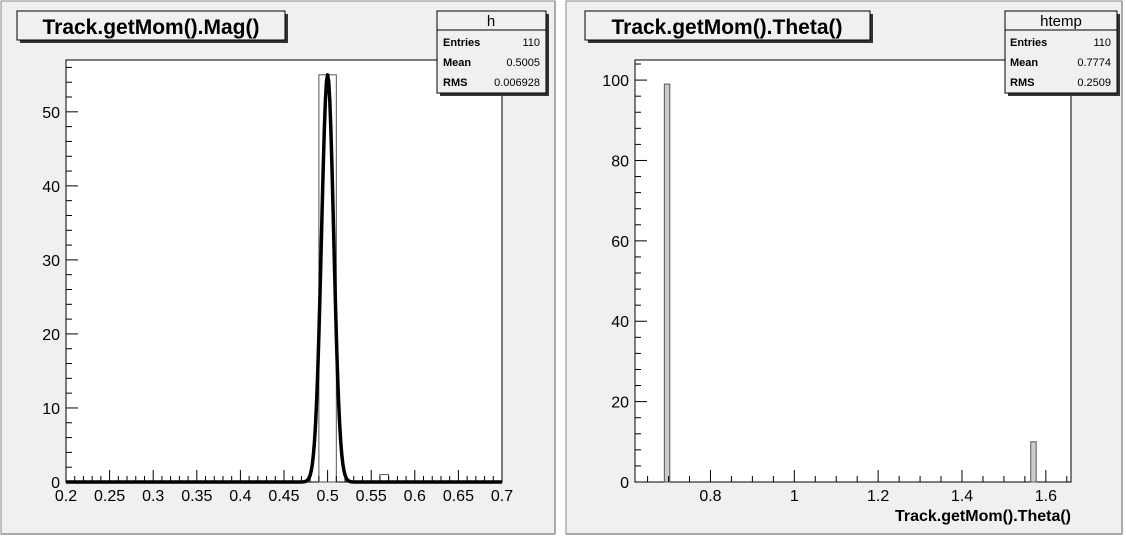 The width and height of the screenshot is (1126, 537). Describe the element at coordinates (283, 496) in the screenshot. I see `x-tick-label-0-5: 0.45` at that location.